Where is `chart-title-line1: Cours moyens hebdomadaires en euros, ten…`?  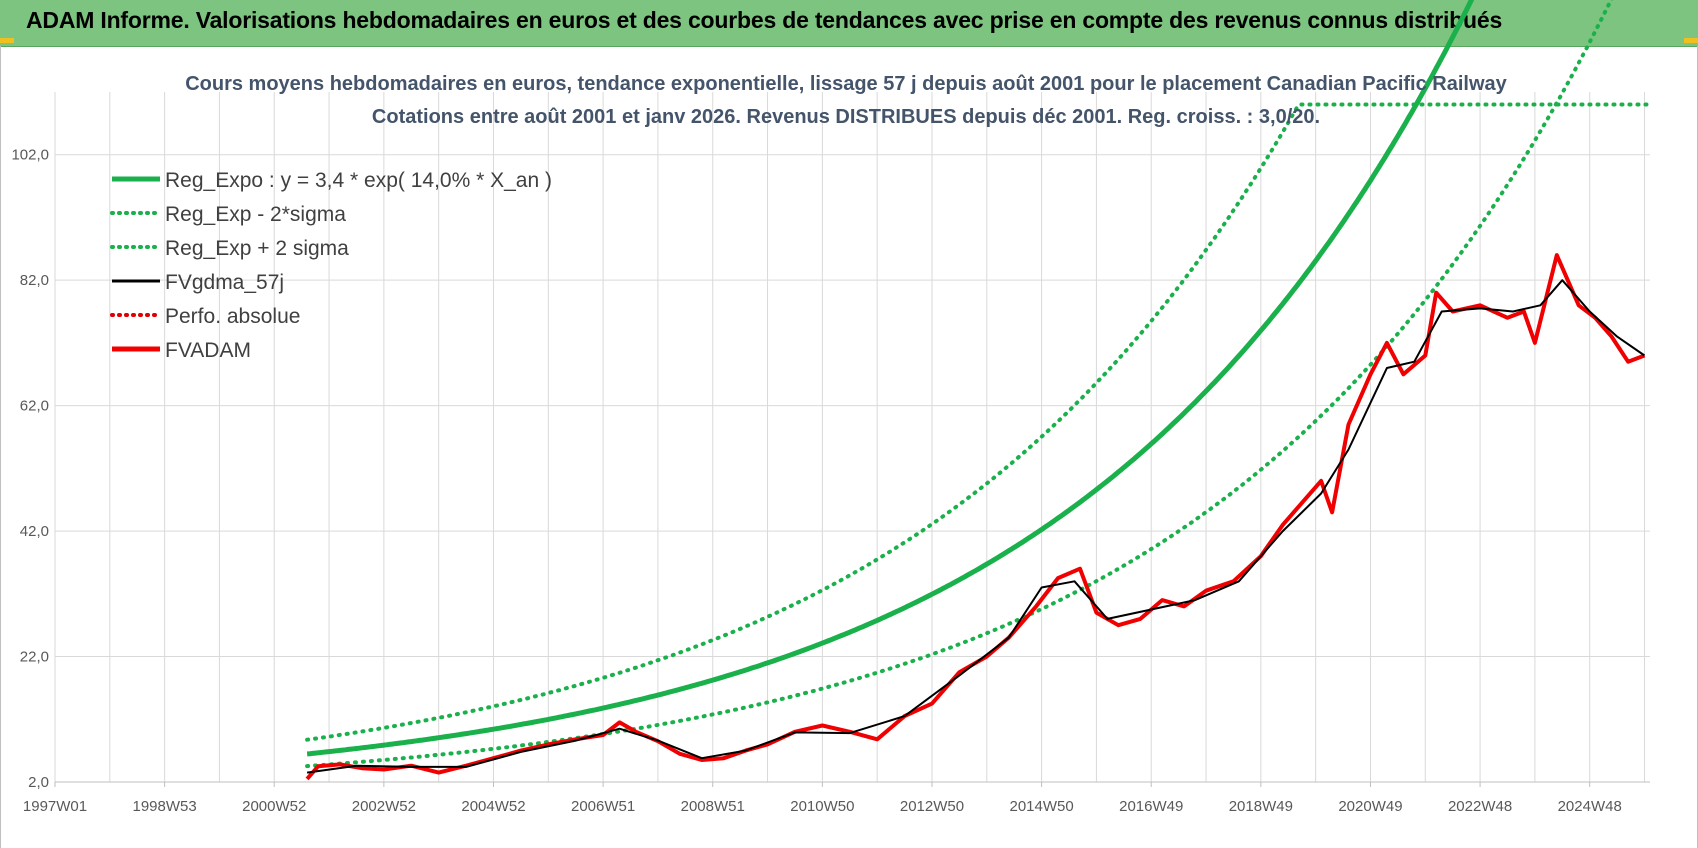
chart-title-line1: Cours moyens hebdomadaires en euros, ten… is located at coordinates (846, 84).